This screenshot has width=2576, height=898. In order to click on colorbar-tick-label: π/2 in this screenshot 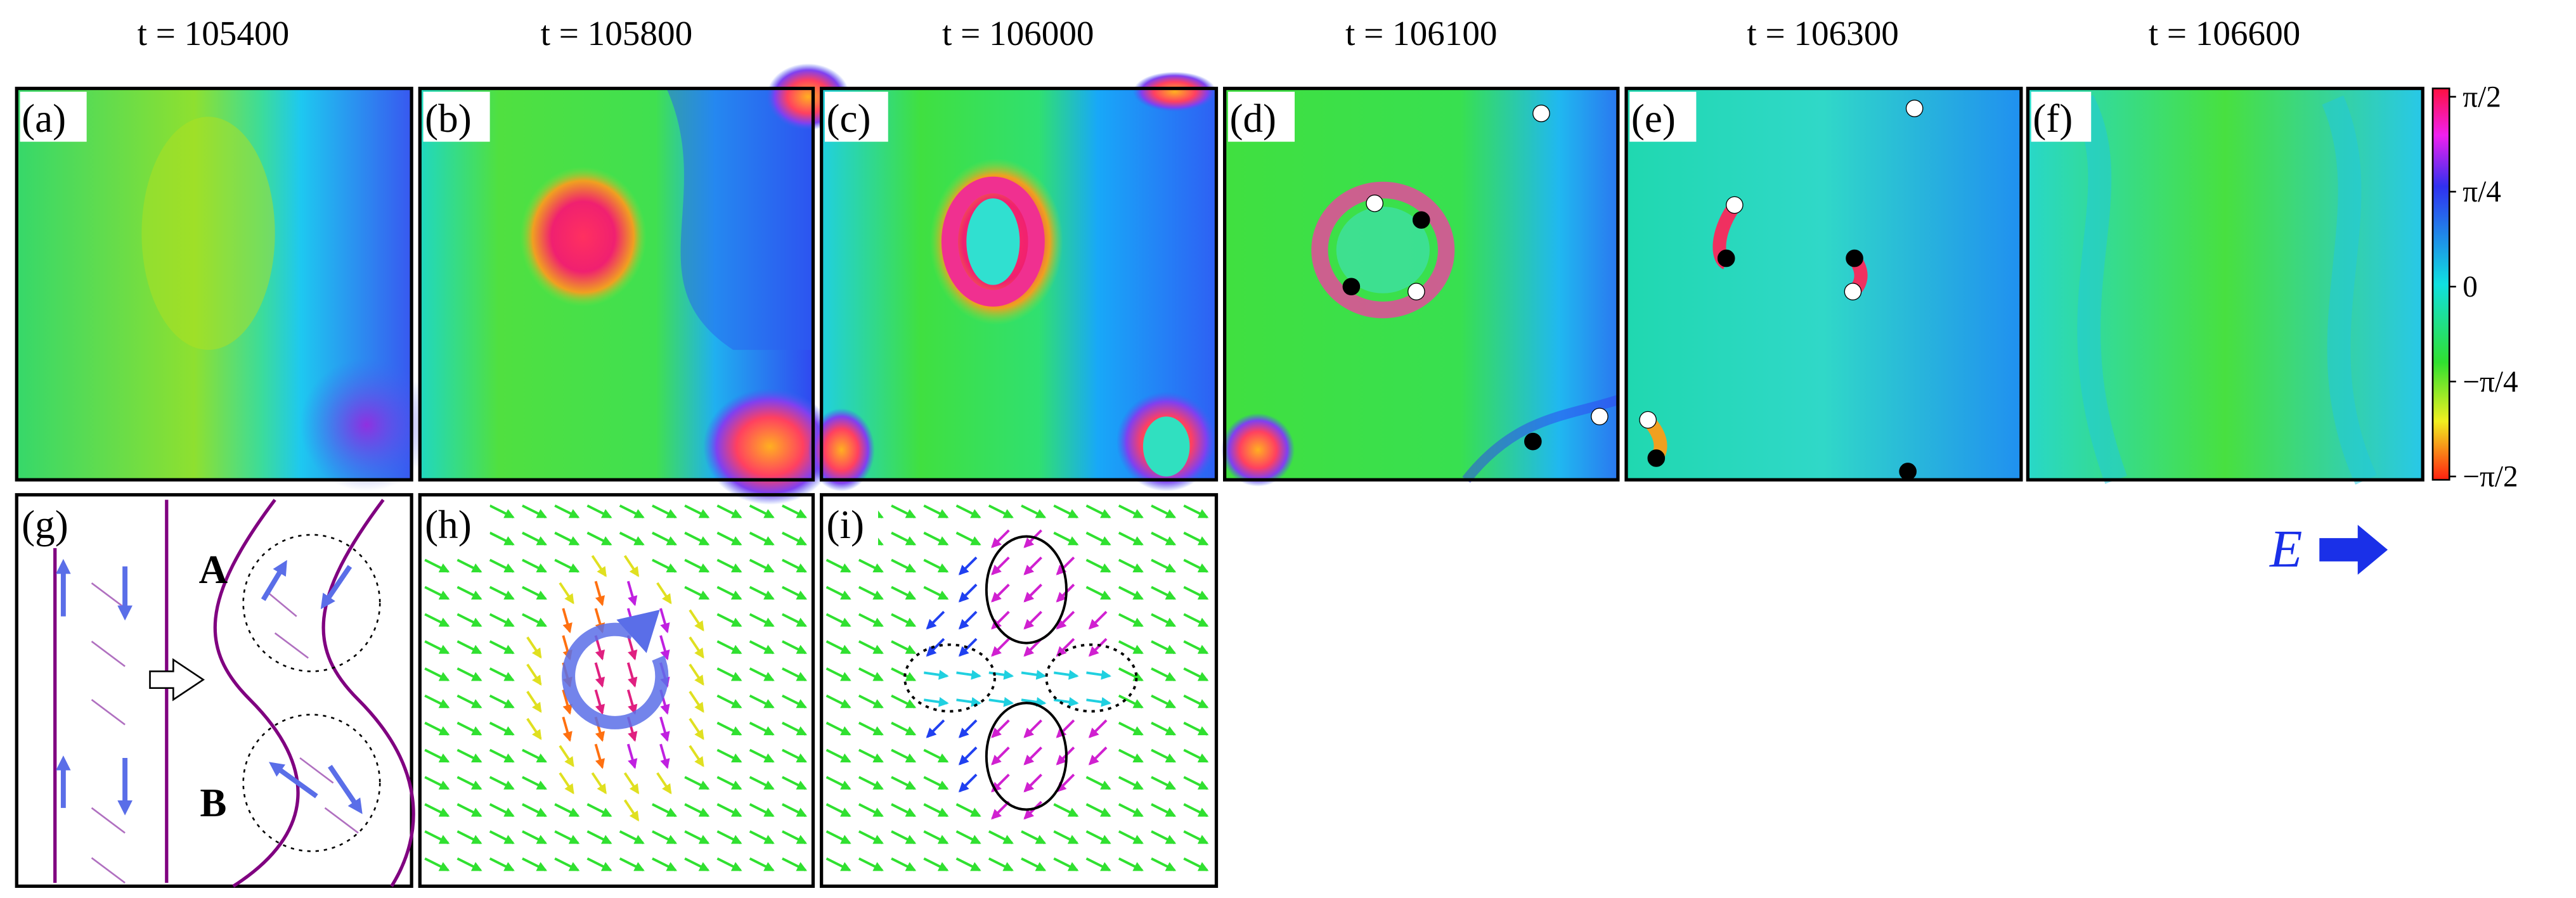, I will do `click(2482, 97)`.